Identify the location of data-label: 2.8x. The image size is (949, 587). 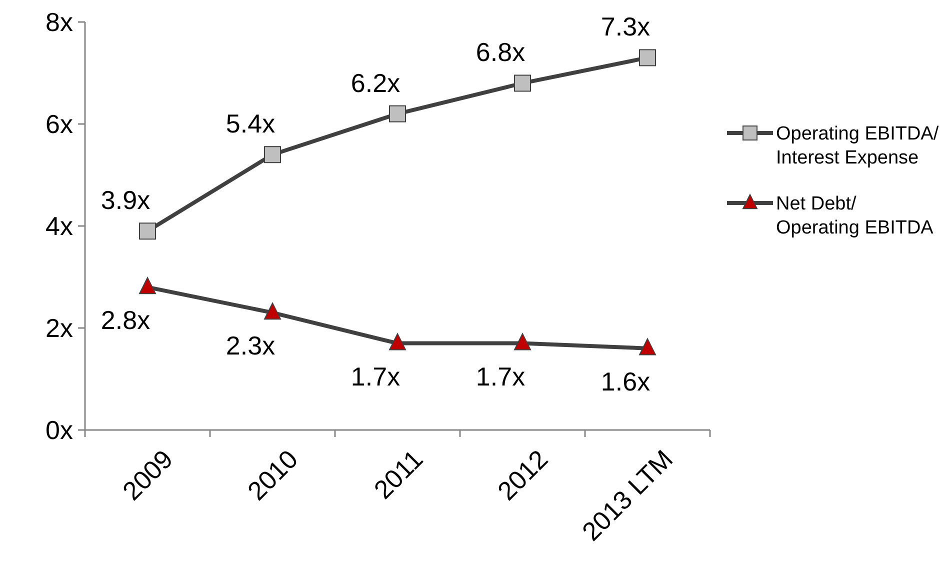
(125, 320).